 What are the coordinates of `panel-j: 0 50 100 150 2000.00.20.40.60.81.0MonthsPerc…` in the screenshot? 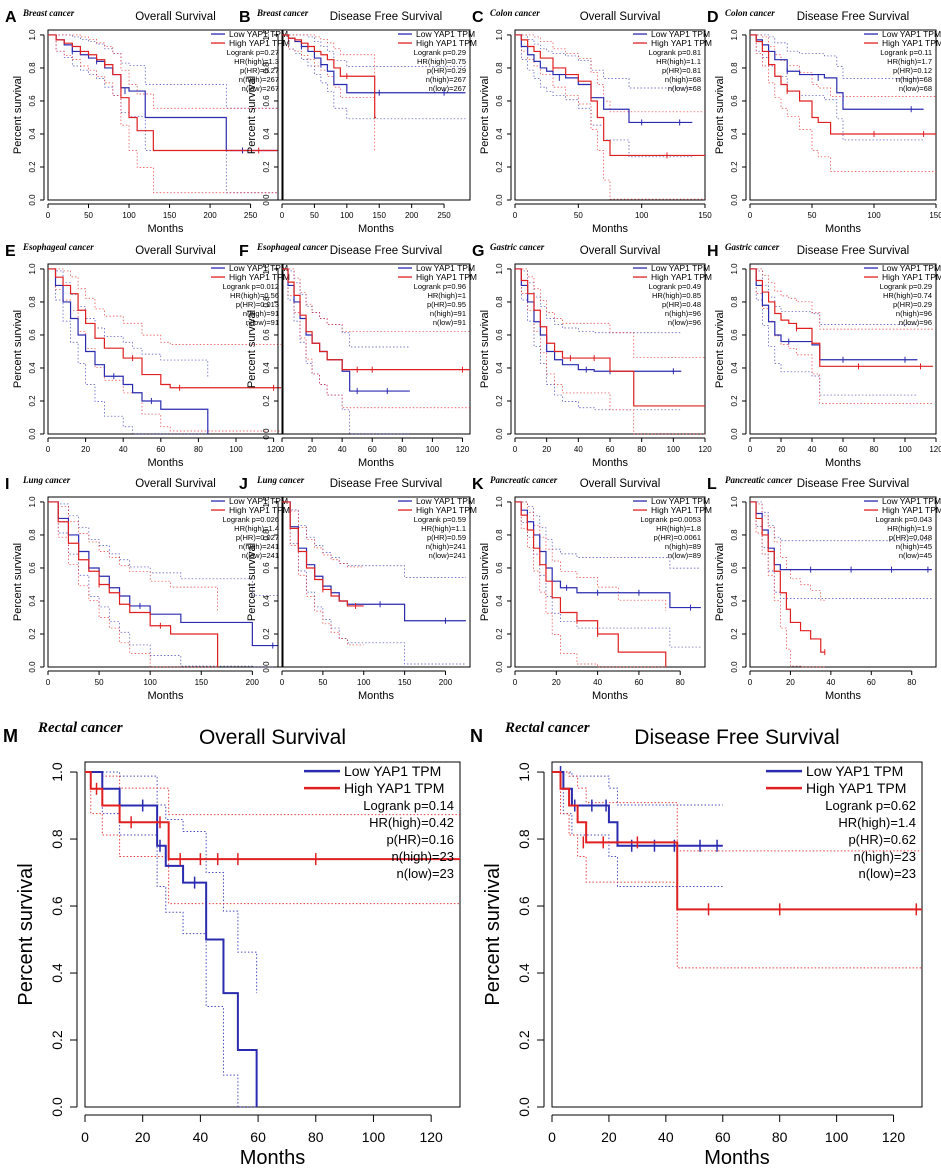 It's located at (358, 588).